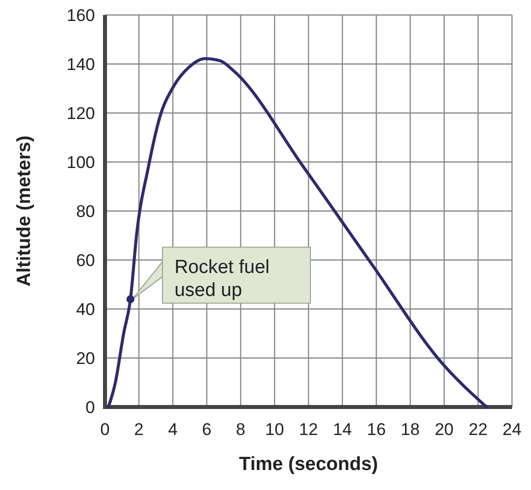 This screenshot has width=531, height=490. I want to click on x-tick-label: 0, so click(105, 429).